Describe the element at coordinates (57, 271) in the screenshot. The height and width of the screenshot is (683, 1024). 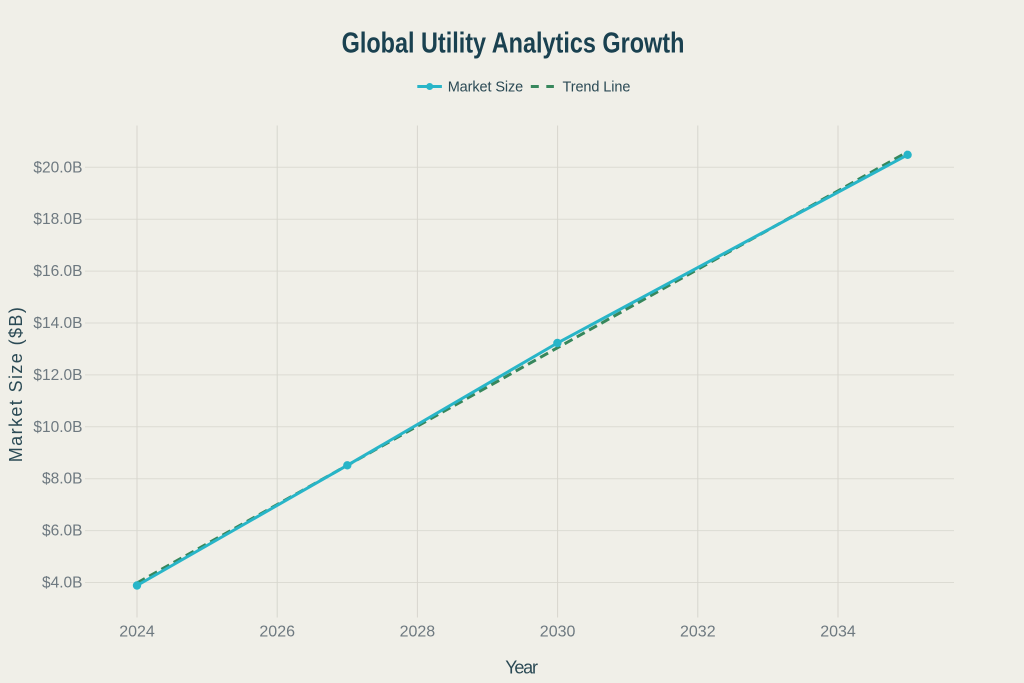
I see `svg-text: $16.0B` at that location.